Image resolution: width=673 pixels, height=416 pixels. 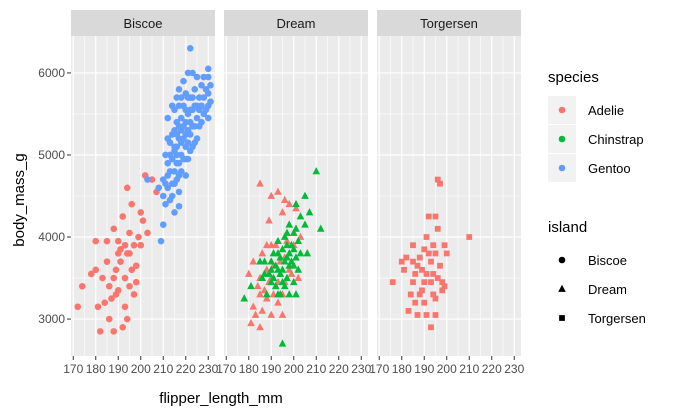 What do you see at coordinates (609, 168) in the screenshot?
I see `legend-label: Gentoo` at bounding box center [609, 168].